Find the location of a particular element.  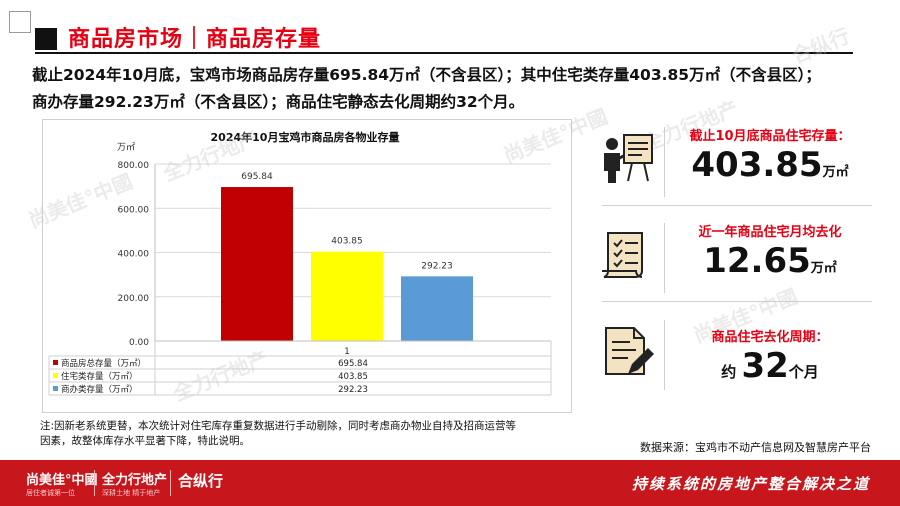

y-tick-label: 0.00 is located at coordinates (139, 343).